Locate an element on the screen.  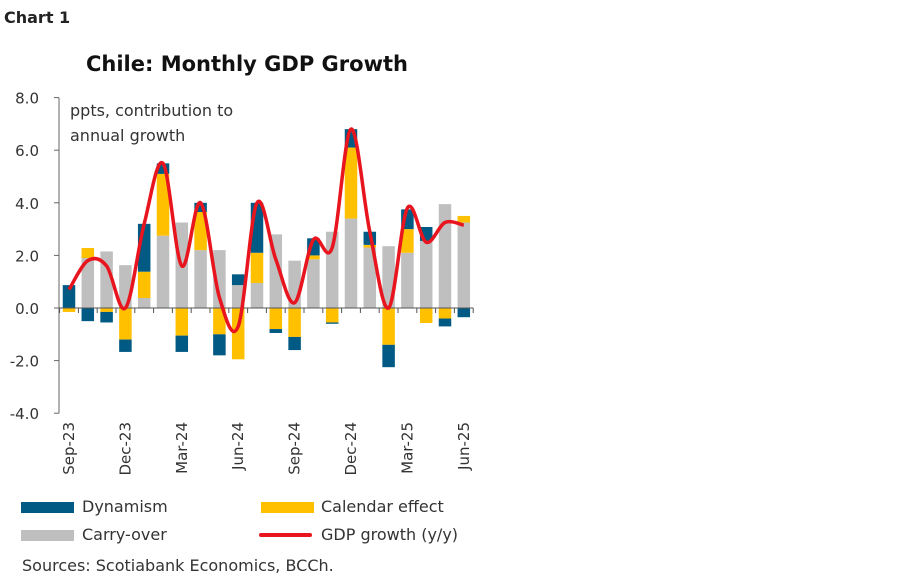
legend-label-calendar: Calendar effect is located at coordinates (382, 506).